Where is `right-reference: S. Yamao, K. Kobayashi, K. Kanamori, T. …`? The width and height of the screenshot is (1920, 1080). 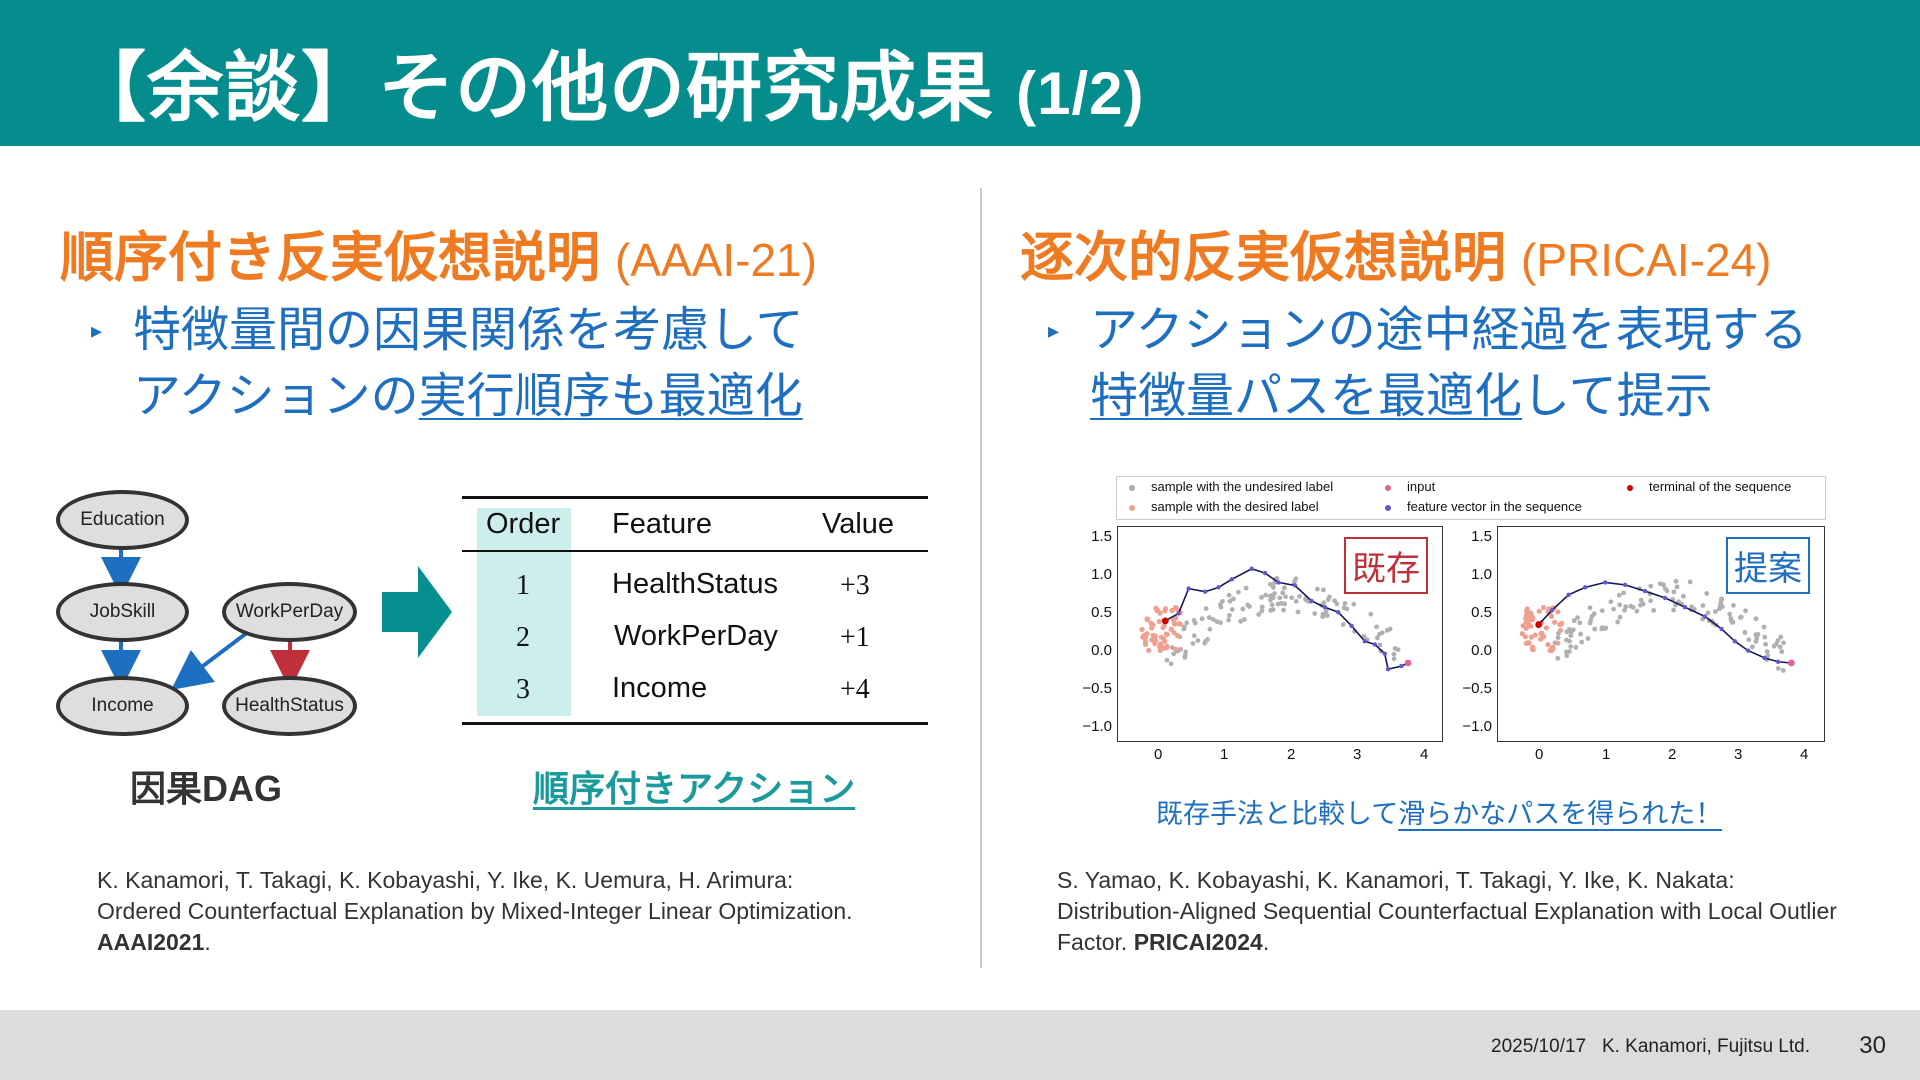 right-reference: S. Yamao, K. Kobayashi, K. Kanamori, T. … is located at coordinates (1447, 911).